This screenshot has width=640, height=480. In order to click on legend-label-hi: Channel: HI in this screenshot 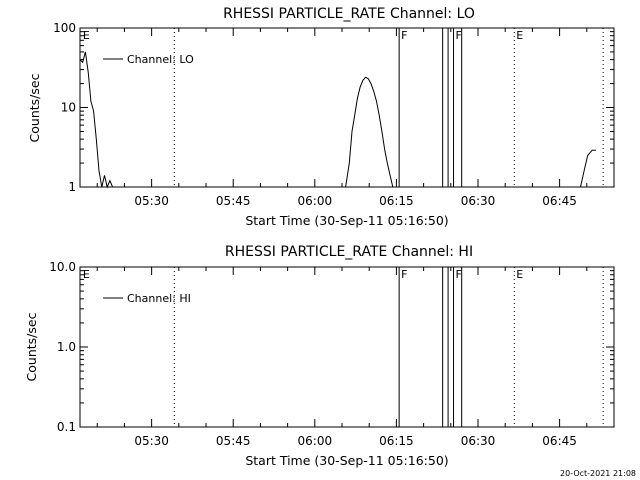, I will do `click(159, 298)`.